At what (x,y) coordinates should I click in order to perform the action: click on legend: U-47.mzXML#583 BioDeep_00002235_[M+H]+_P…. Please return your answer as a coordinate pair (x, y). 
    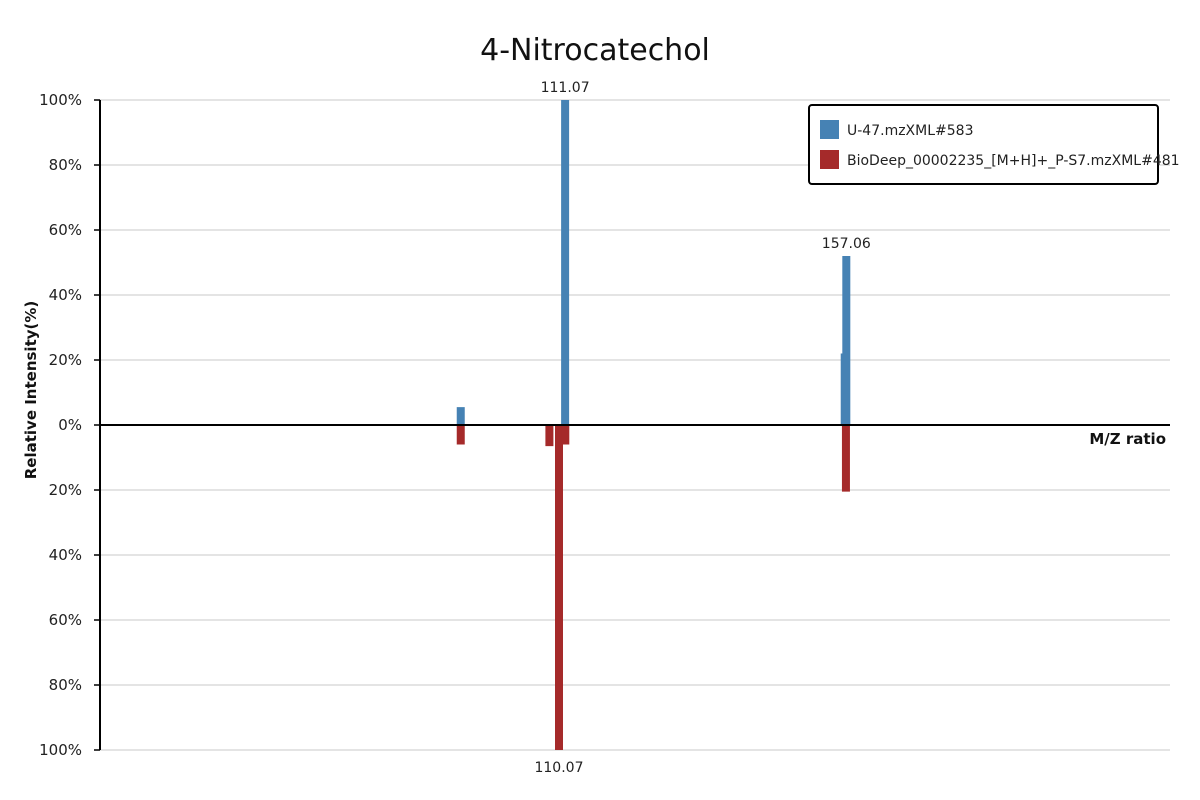
    Looking at the image, I should click on (994, 144).